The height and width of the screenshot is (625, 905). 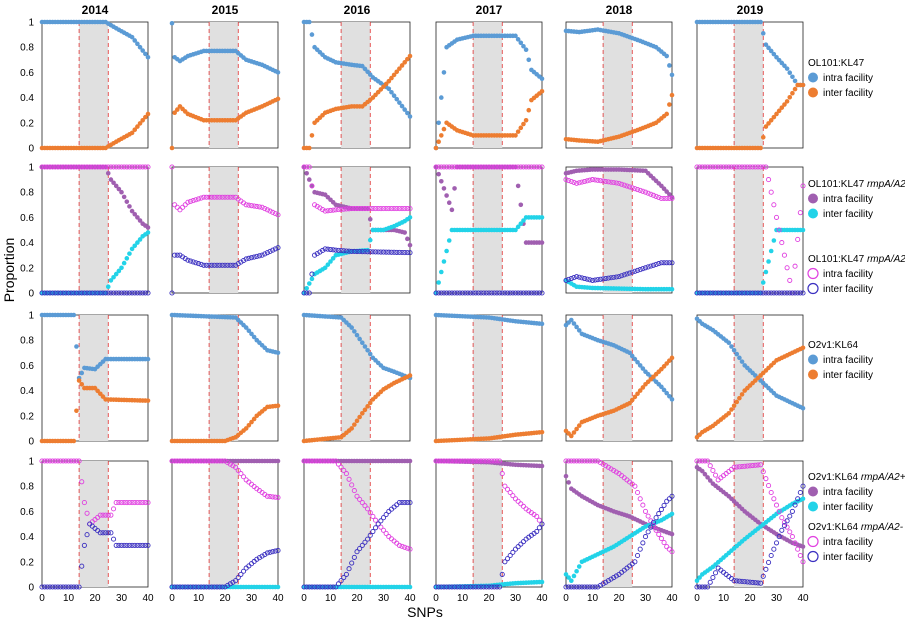 What do you see at coordinates (803, 598) in the screenshot?
I see `x-tick-label: 40` at bounding box center [803, 598].